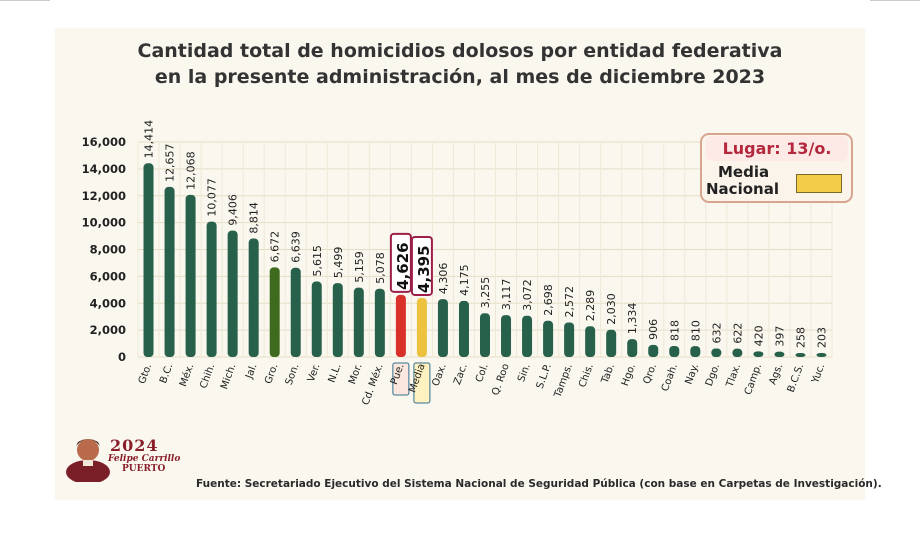  Describe the element at coordinates (737, 333) in the screenshot. I see `data-label: 622` at that location.